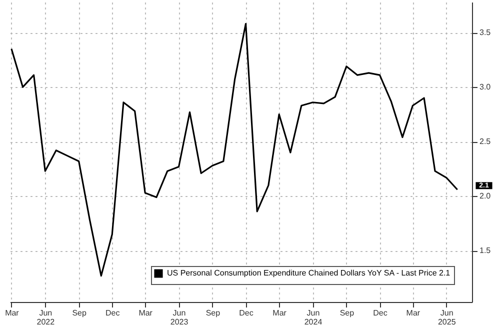 This screenshot has width=500, height=333. Describe the element at coordinates (486, 33) in the screenshot. I see `y-tick-label: 3.5` at that location.